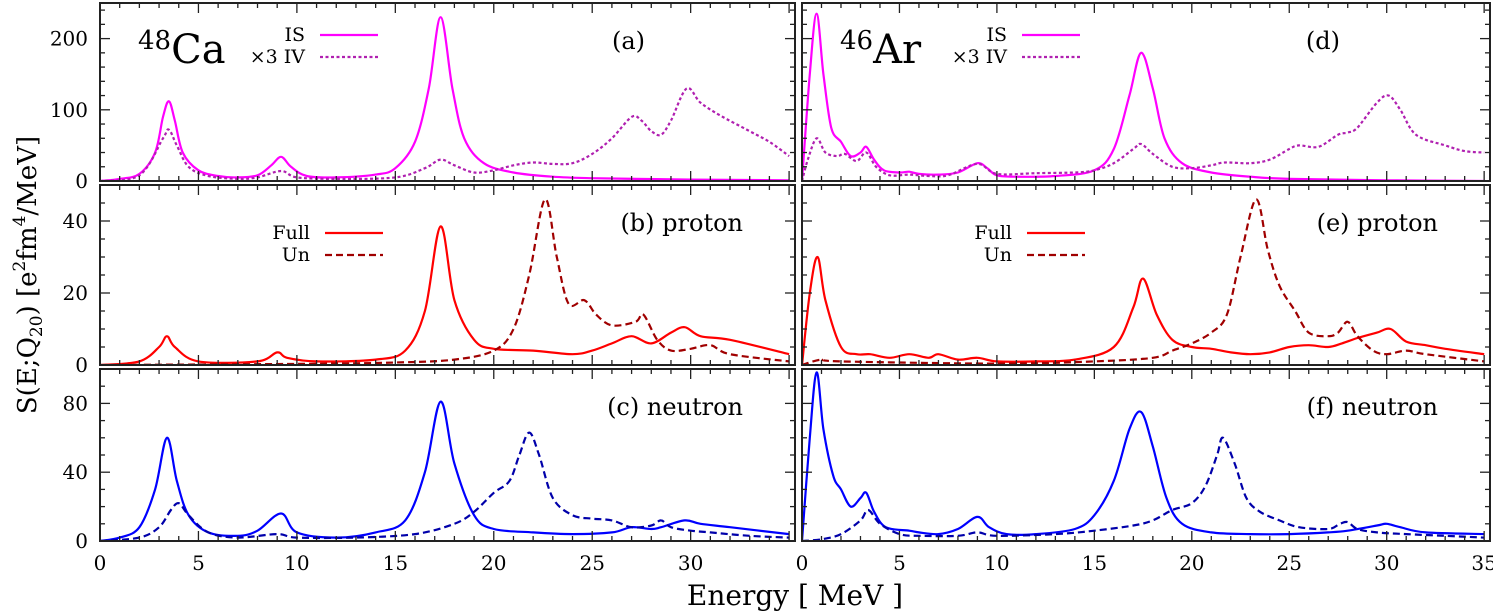  What do you see at coordinates (69, 110) in the screenshot?
I see `y-tick-label: 100` at bounding box center [69, 110].